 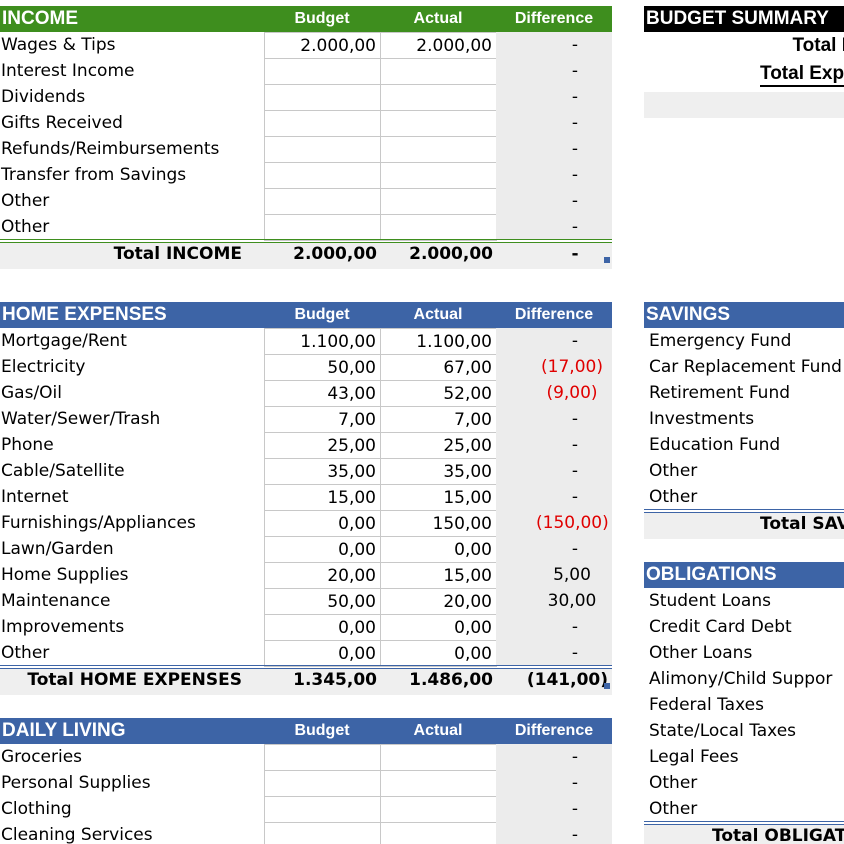 I want to click on row-label: Gifts Received, so click(x=62, y=123).